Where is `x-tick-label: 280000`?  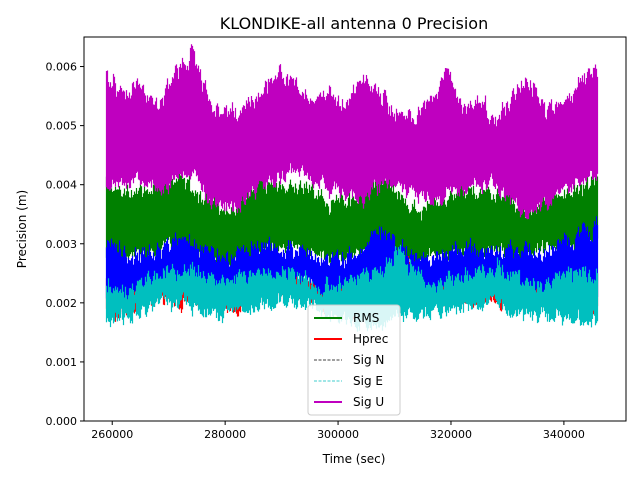
x-tick-label: 280000 is located at coordinates (225, 434).